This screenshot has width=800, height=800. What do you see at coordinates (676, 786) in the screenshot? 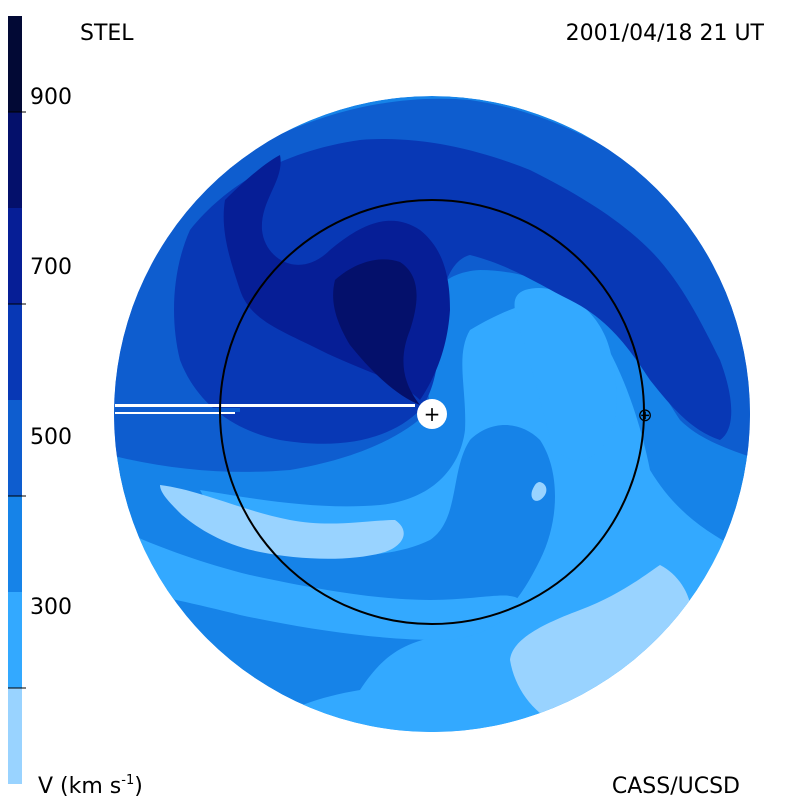
I see `credit-label: CASS/UCSD` at bounding box center [676, 786].